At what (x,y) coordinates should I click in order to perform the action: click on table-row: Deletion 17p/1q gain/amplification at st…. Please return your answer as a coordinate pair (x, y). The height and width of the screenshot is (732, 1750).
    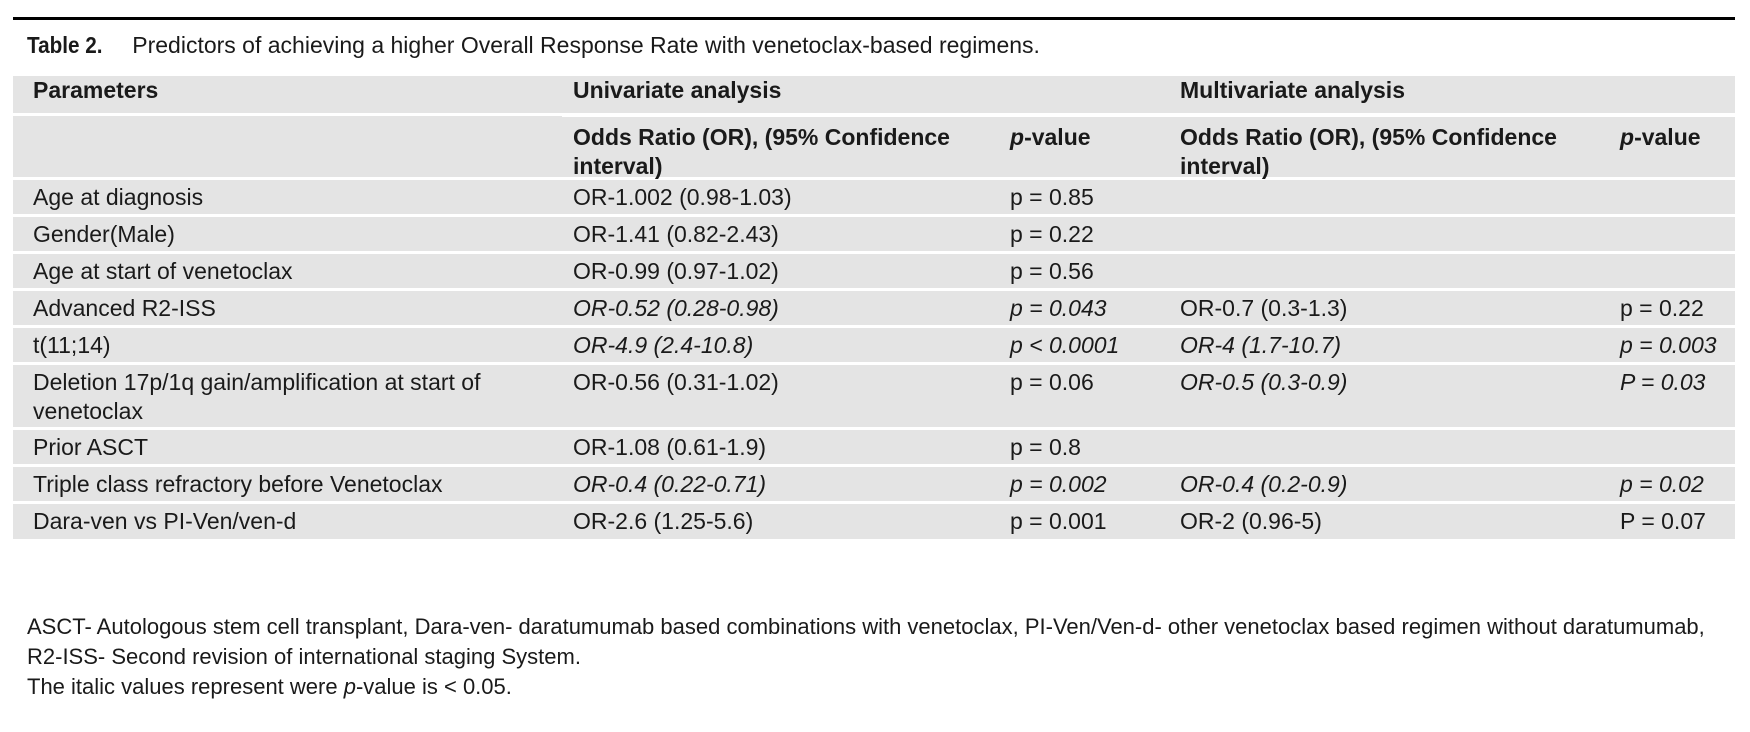
    Looking at the image, I should click on (874, 397).